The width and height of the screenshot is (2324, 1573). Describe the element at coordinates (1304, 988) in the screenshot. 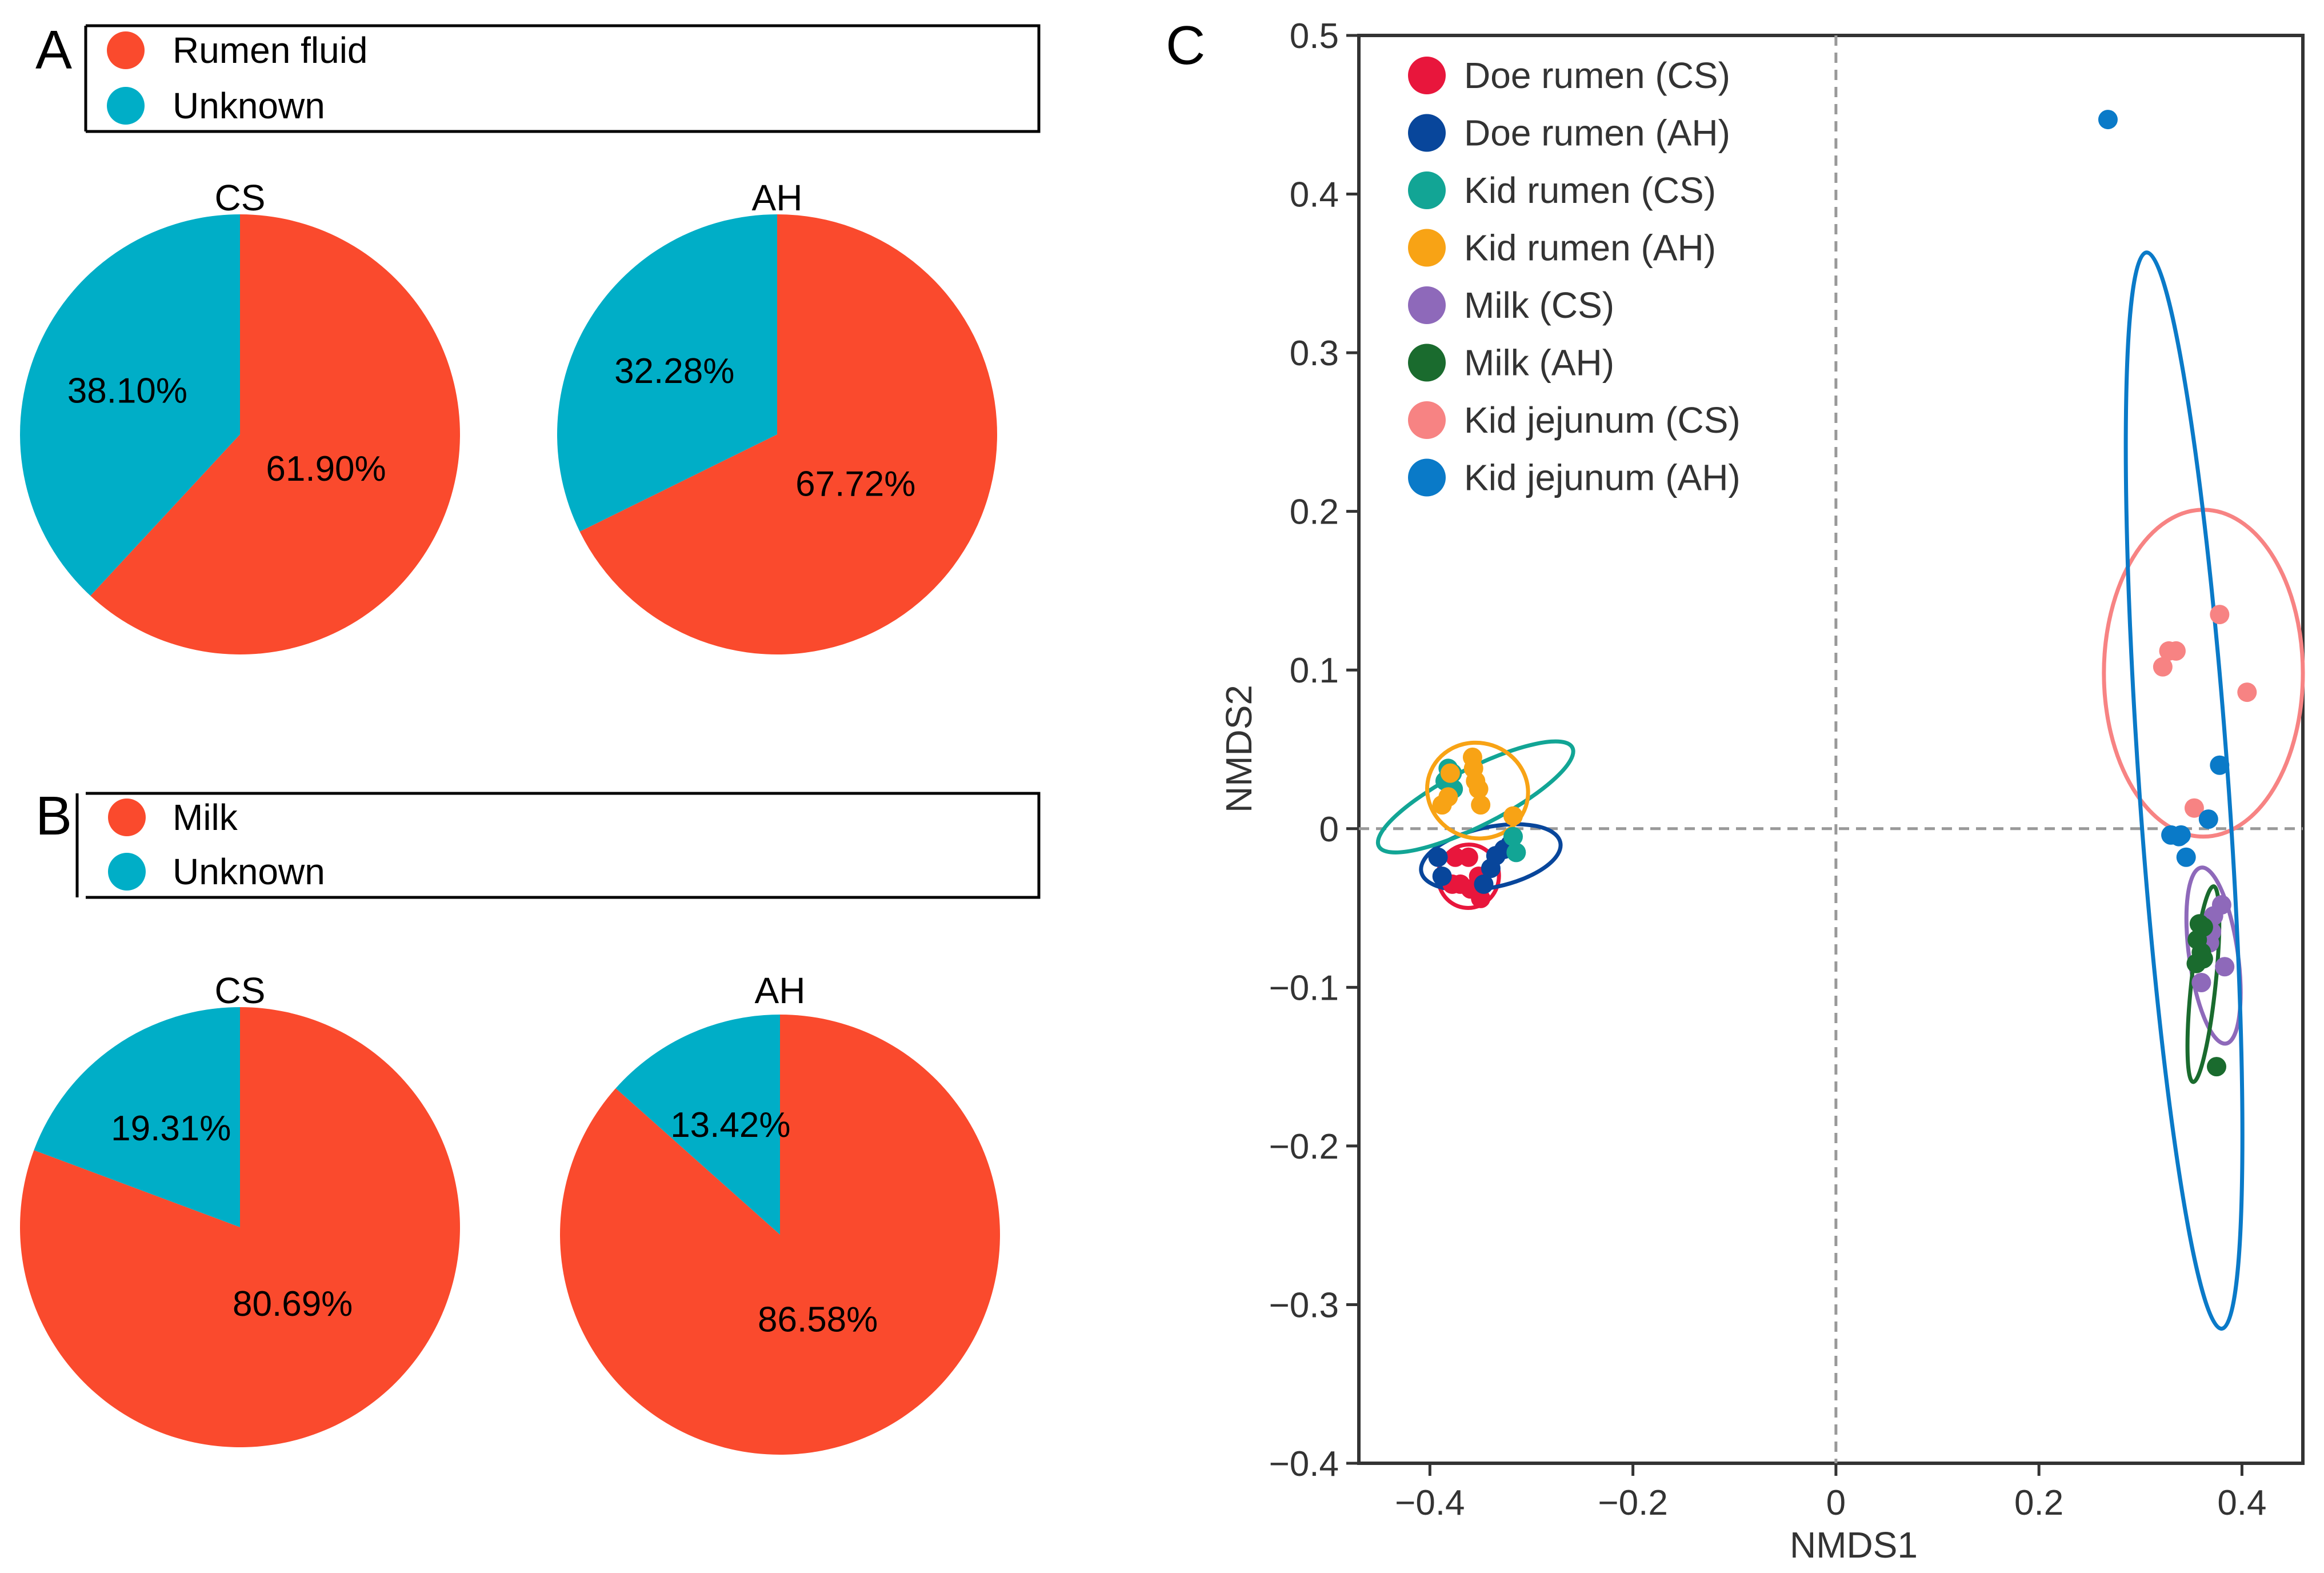

I see `y-tick-label: −0.1` at that location.